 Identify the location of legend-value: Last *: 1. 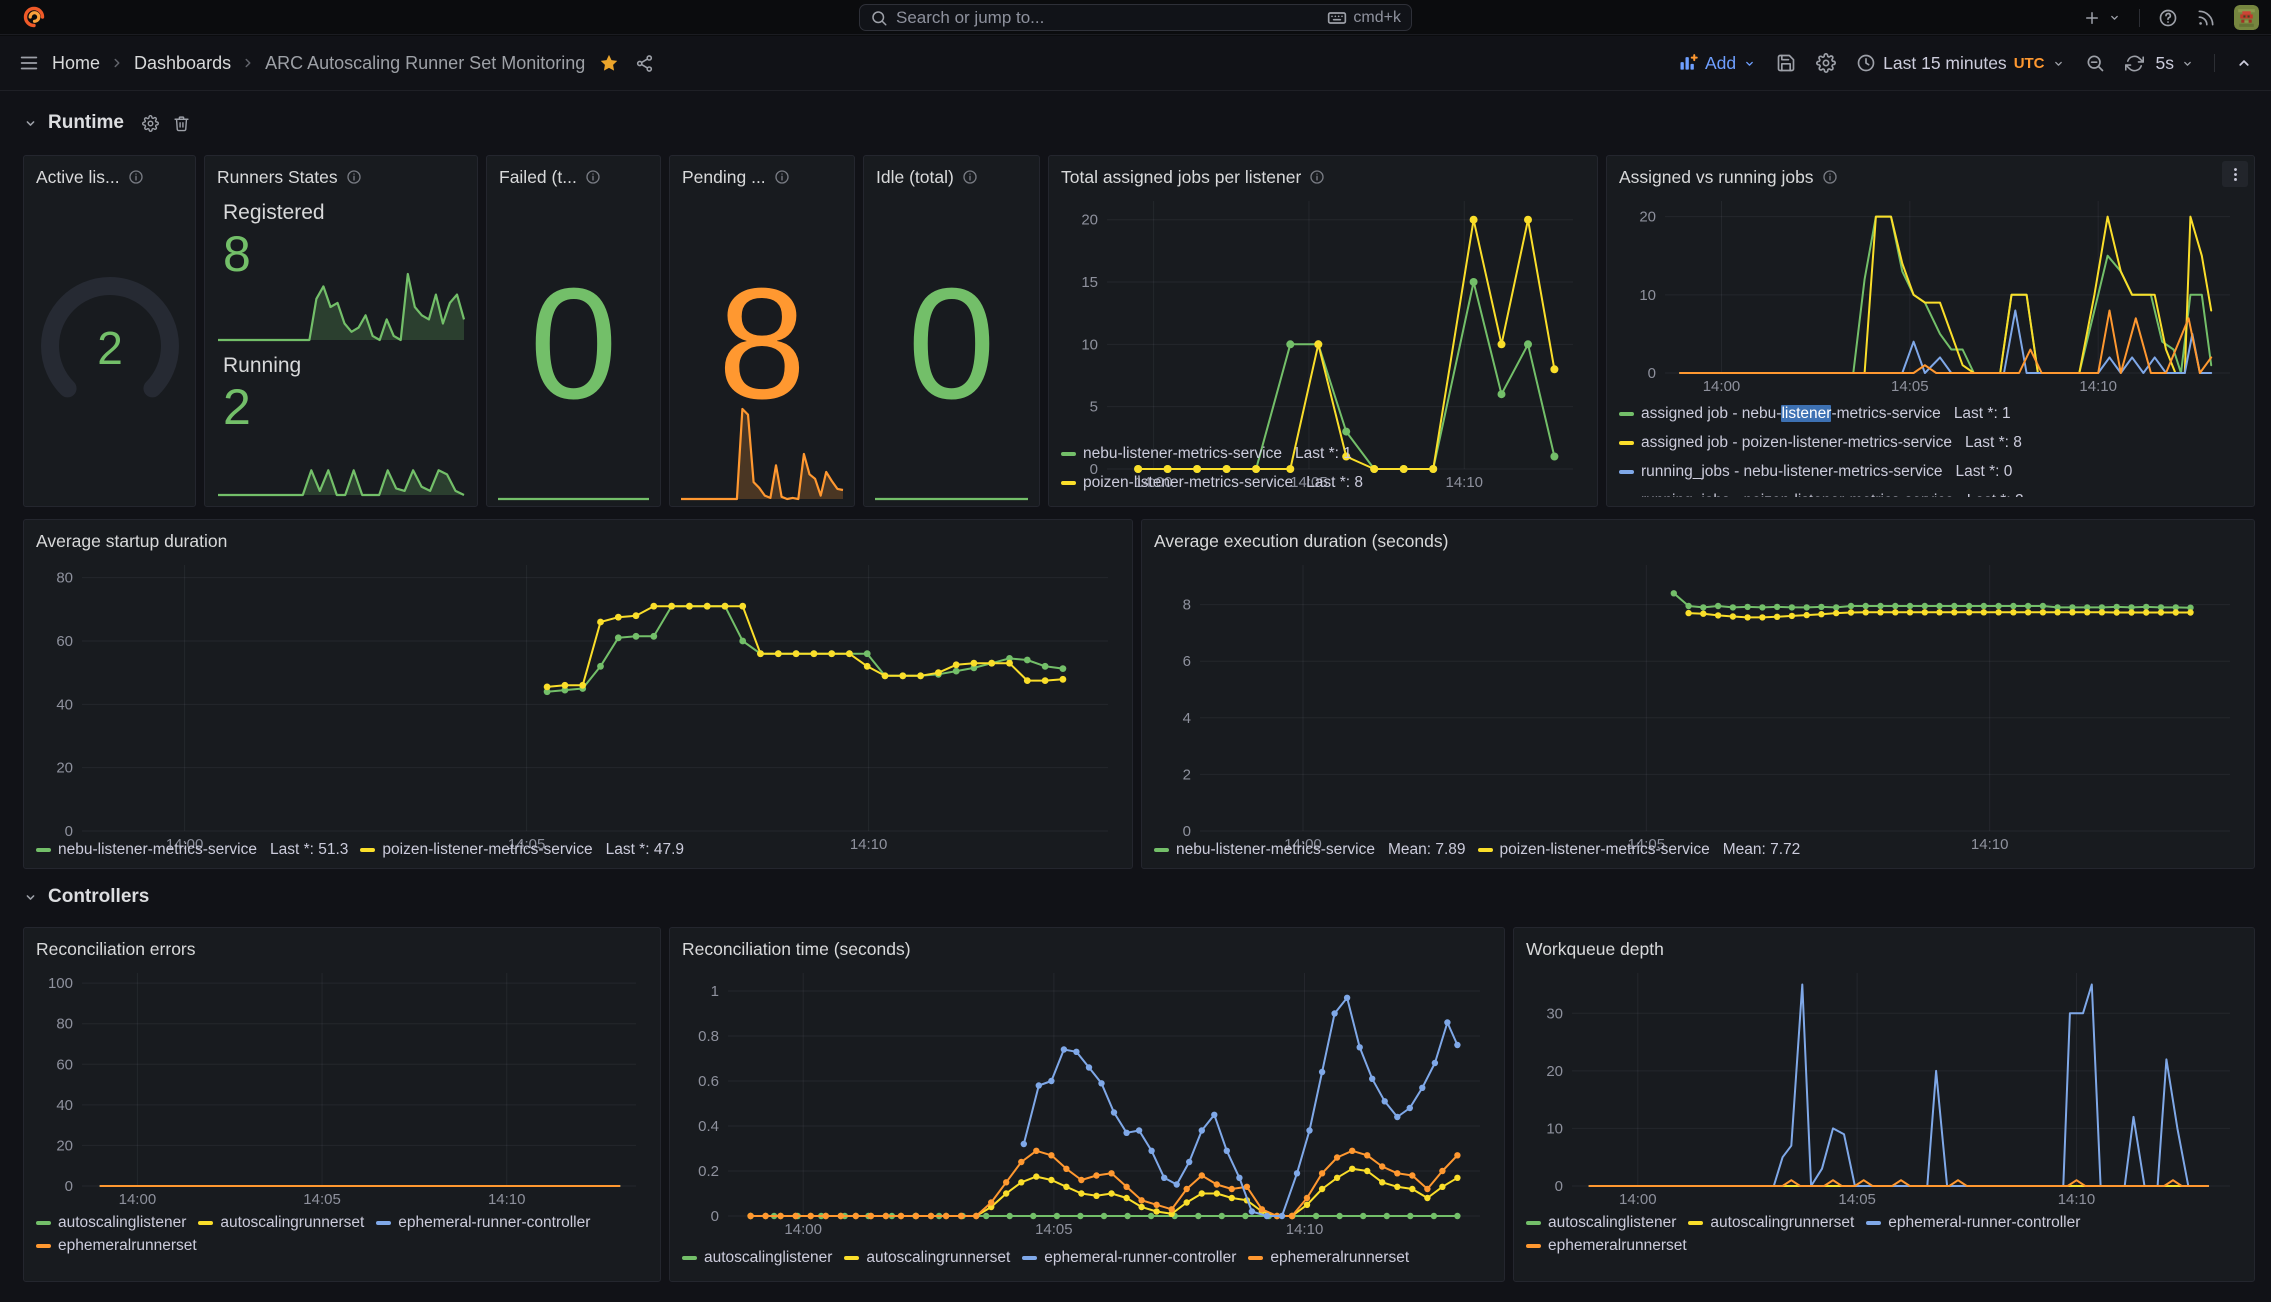
(1982, 413).